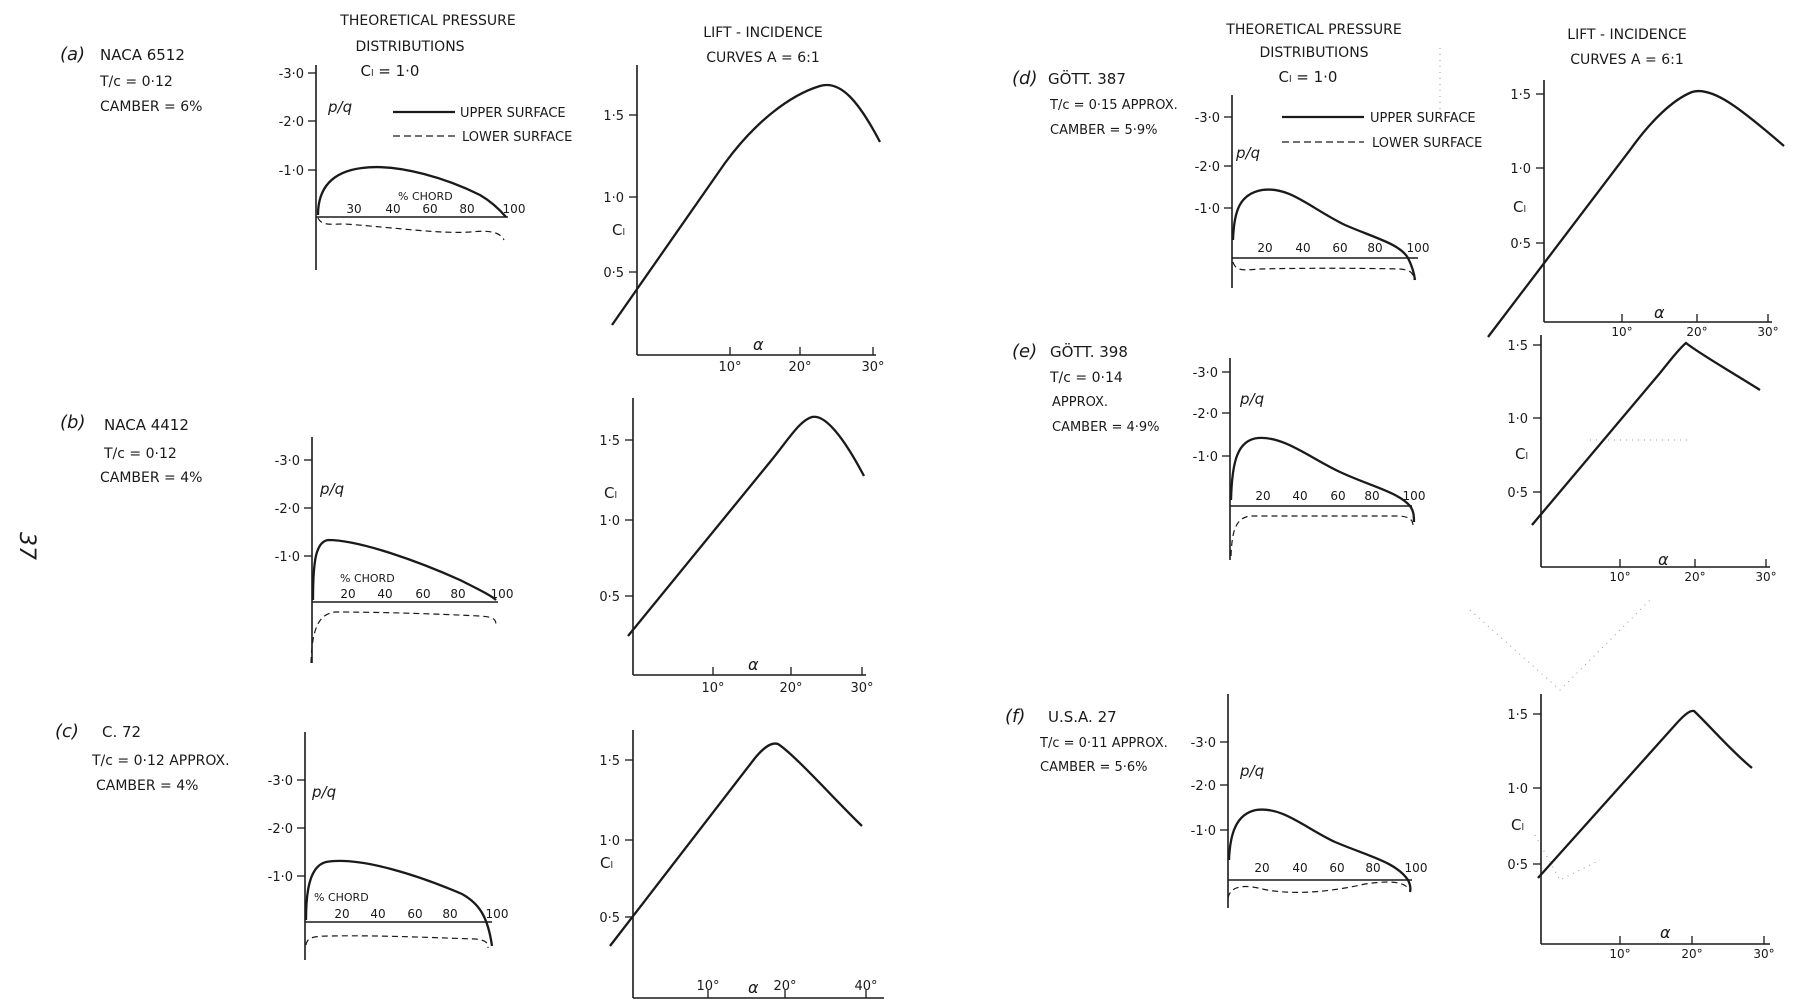  I want to click on panel-note: T/c = 0·11 APPROX., so click(1103, 743).